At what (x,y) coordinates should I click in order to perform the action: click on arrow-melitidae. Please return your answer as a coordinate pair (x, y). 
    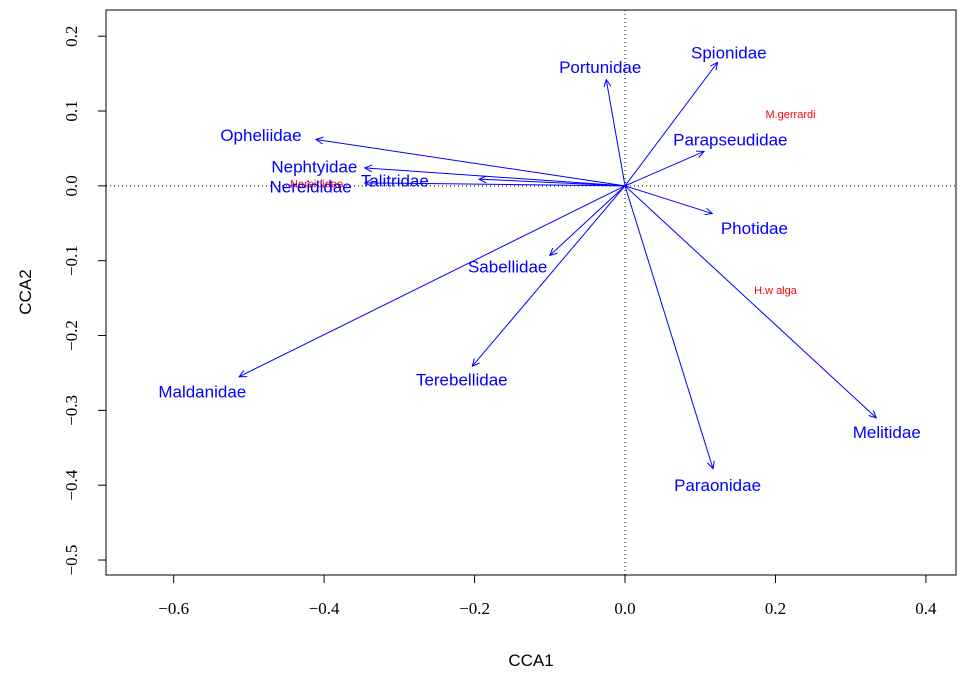
    Looking at the image, I should click on (750, 302).